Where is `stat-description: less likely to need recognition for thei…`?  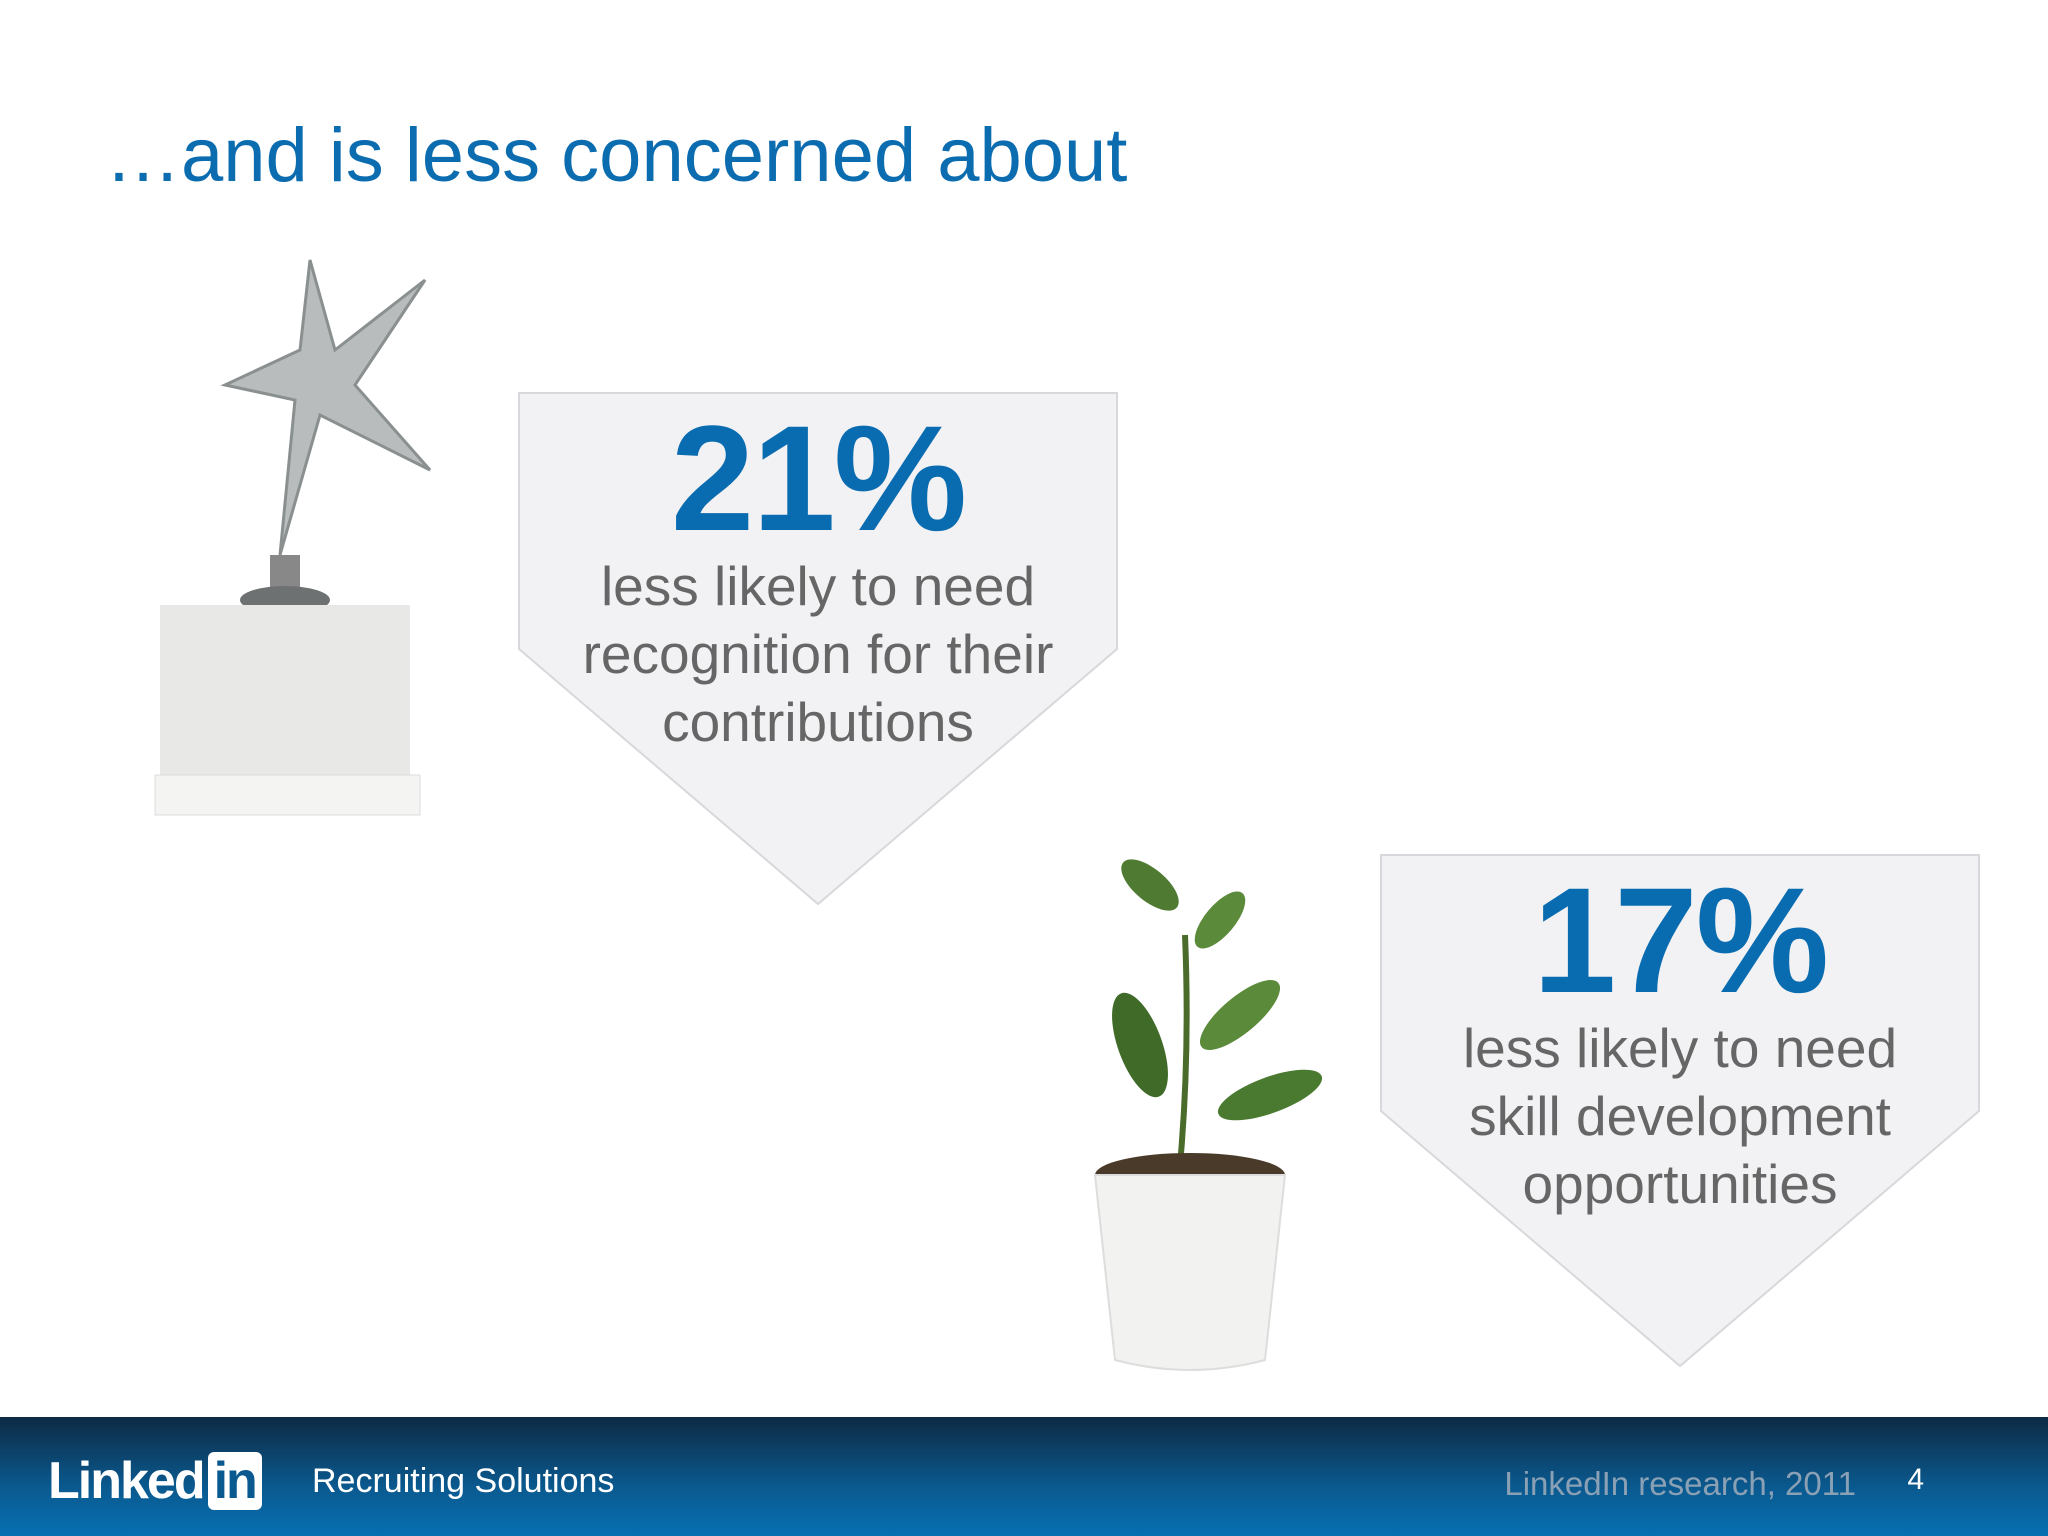 stat-description: less likely to need recognition for thei… is located at coordinates (818, 654).